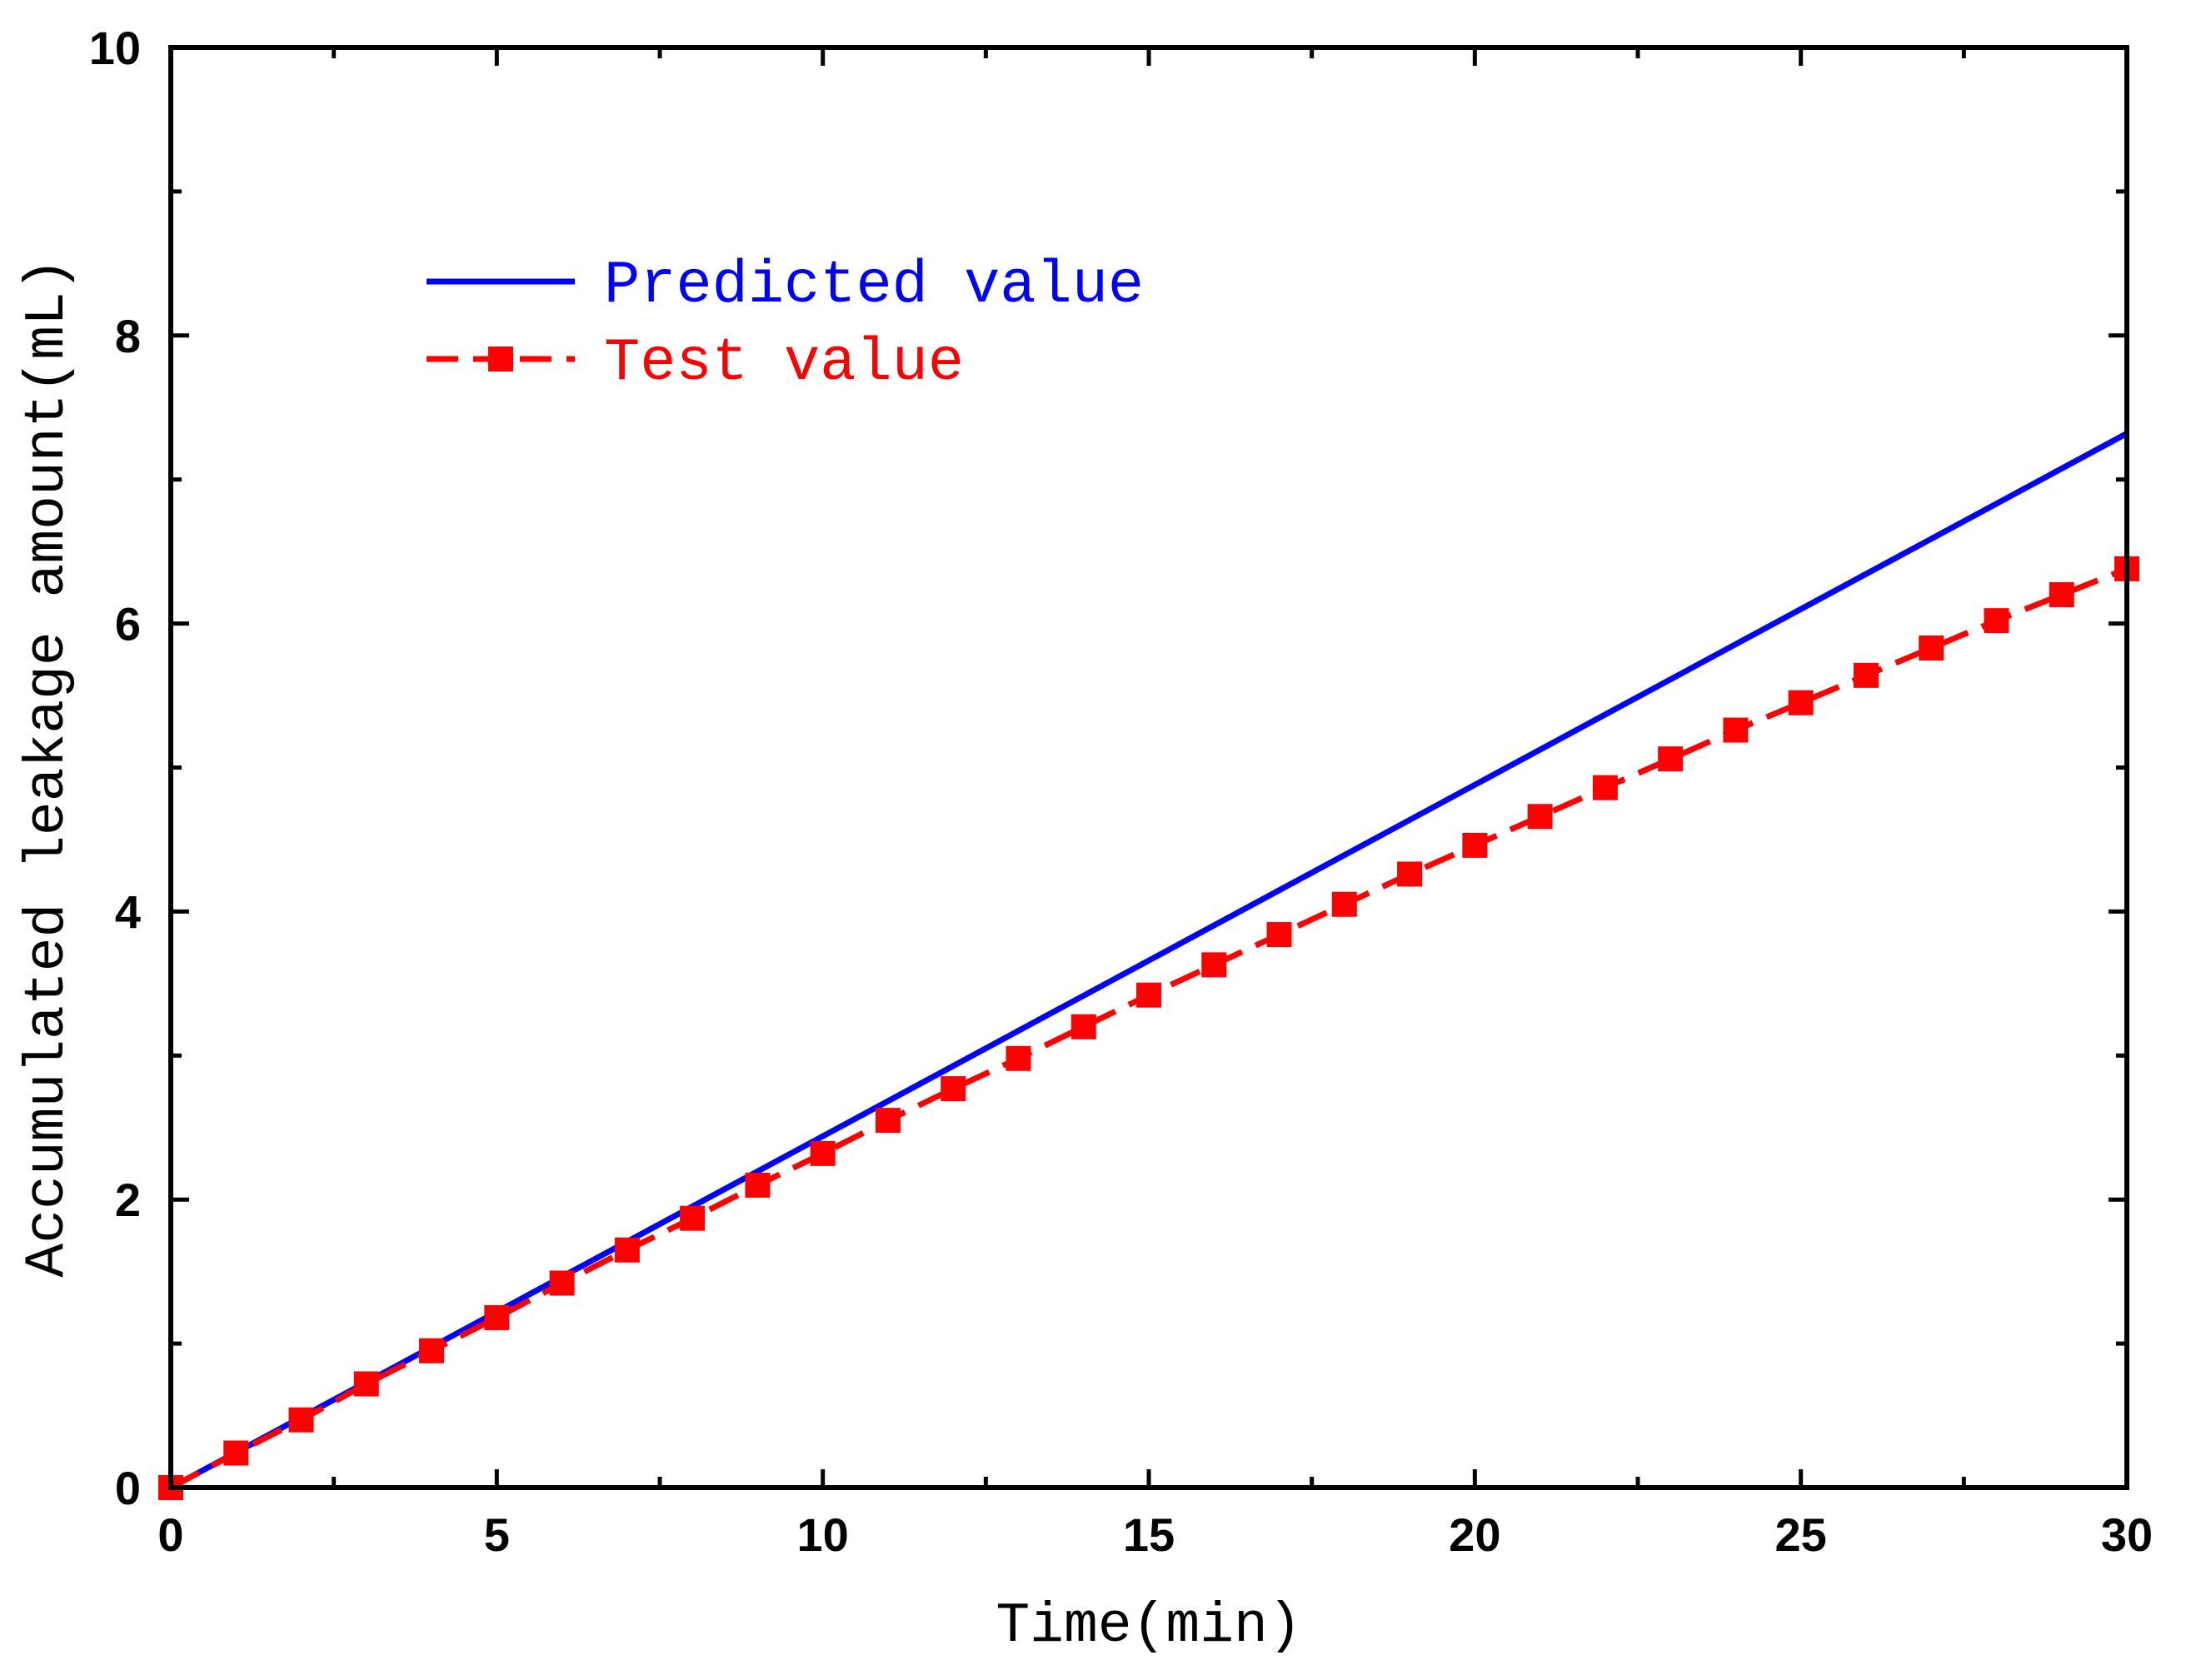 The image size is (2186, 1680). What do you see at coordinates (115, 48) in the screenshot?
I see `y-tick-label: 10` at bounding box center [115, 48].